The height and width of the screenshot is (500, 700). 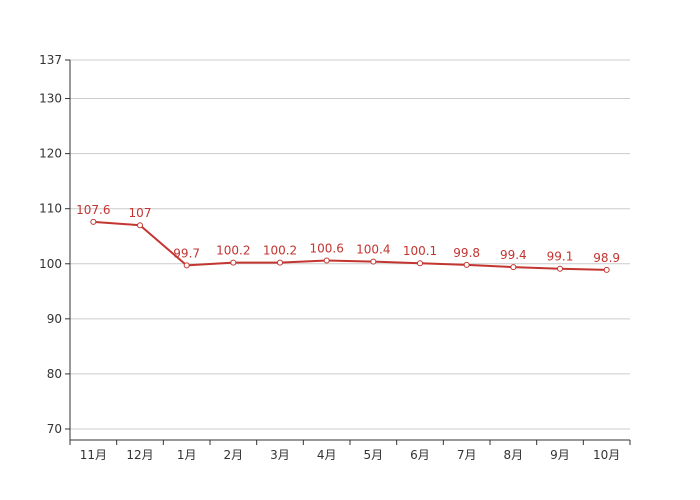 What do you see at coordinates (186, 253) in the screenshot?
I see `data-label: 99.7` at bounding box center [186, 253].